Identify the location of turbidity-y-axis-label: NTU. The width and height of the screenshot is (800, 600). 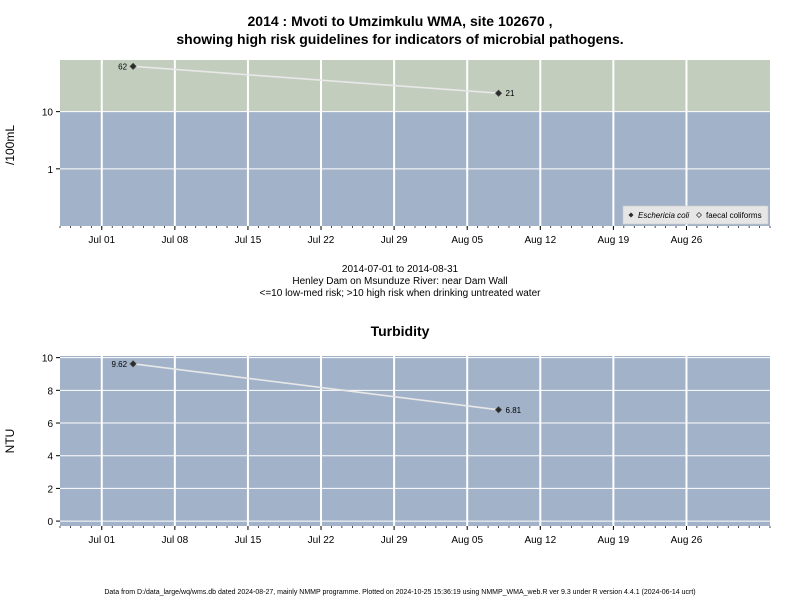
(10, 441).